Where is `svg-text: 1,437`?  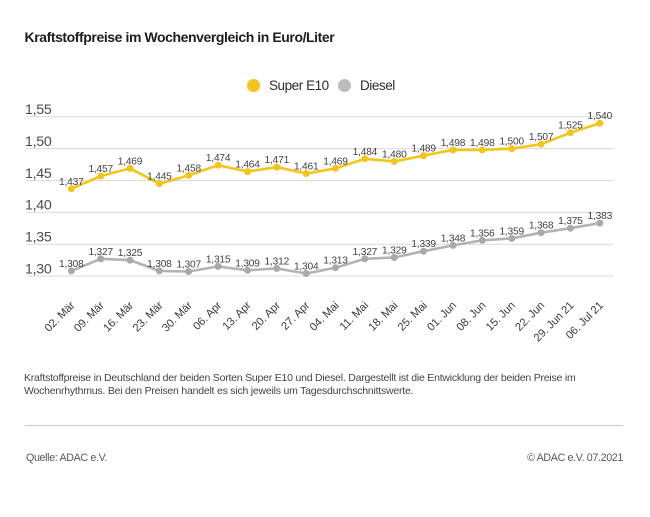
svg-text: 1,437 is located at coordinates (71, 182).